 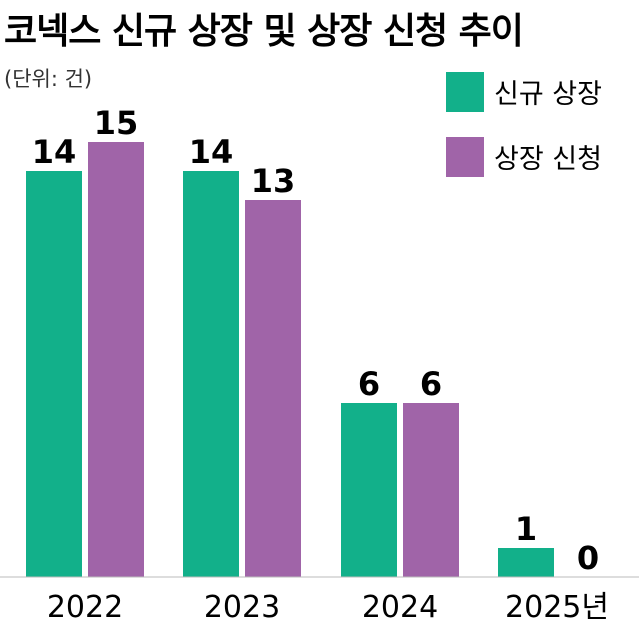 I want to click on category-label-3: 2025년, so click(x=557, y=607).